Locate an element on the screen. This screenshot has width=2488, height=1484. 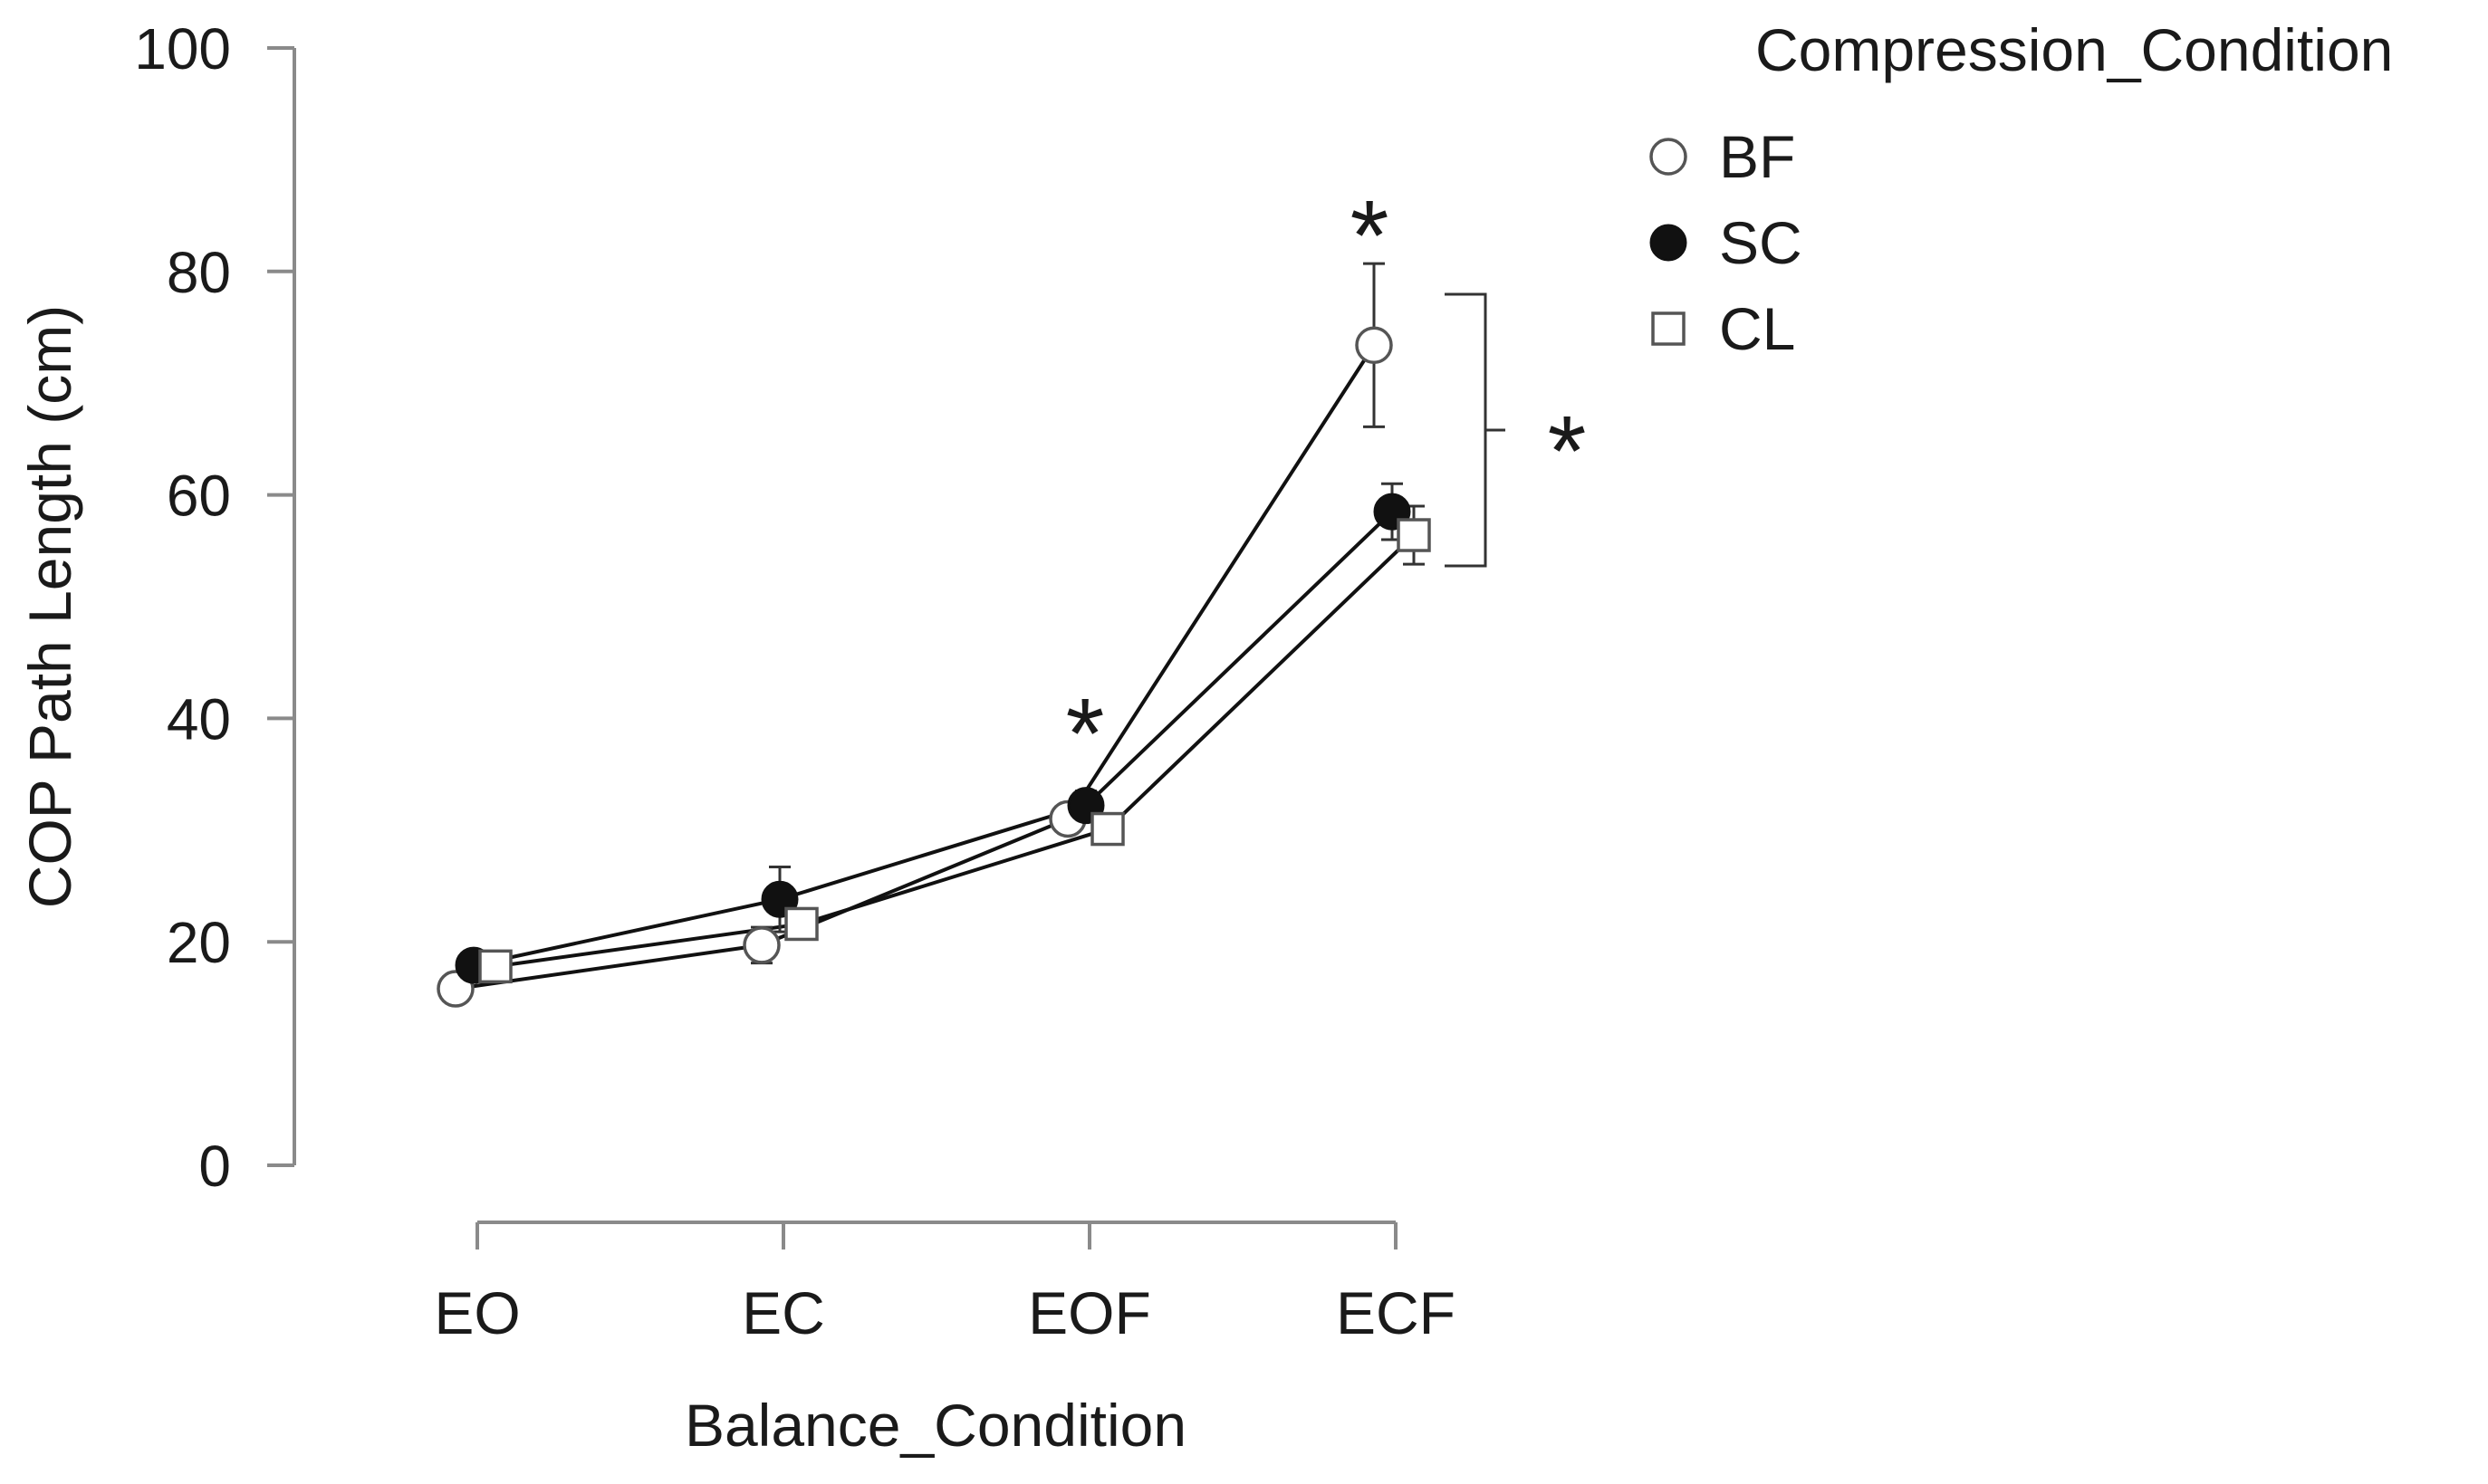
y-tick-label: 40 is located at coordinates (199, 719).